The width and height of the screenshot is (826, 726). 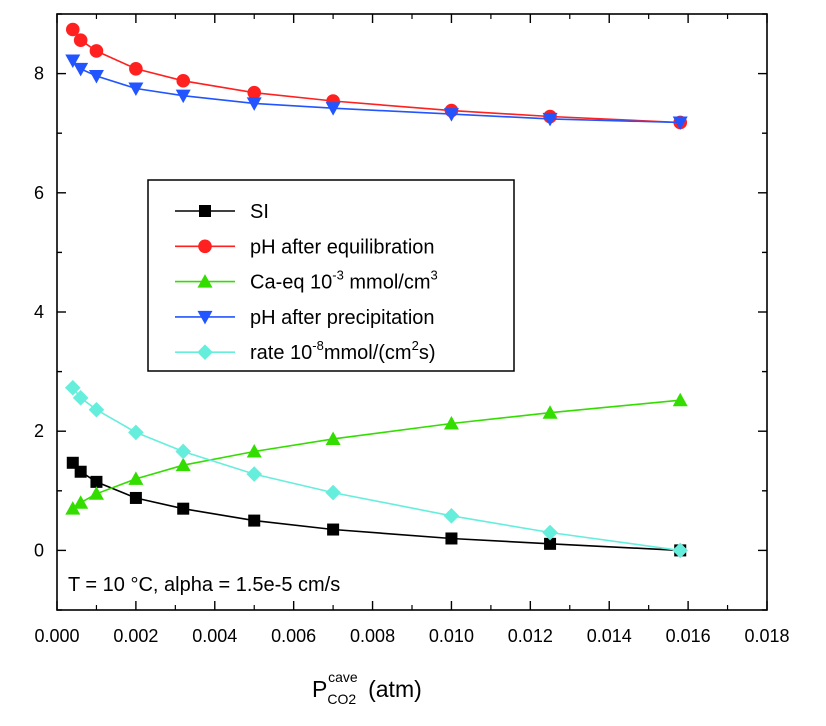 I want to click on legend-item: rate 10-8mmol/(cm2s), so click(x=305, y=351).